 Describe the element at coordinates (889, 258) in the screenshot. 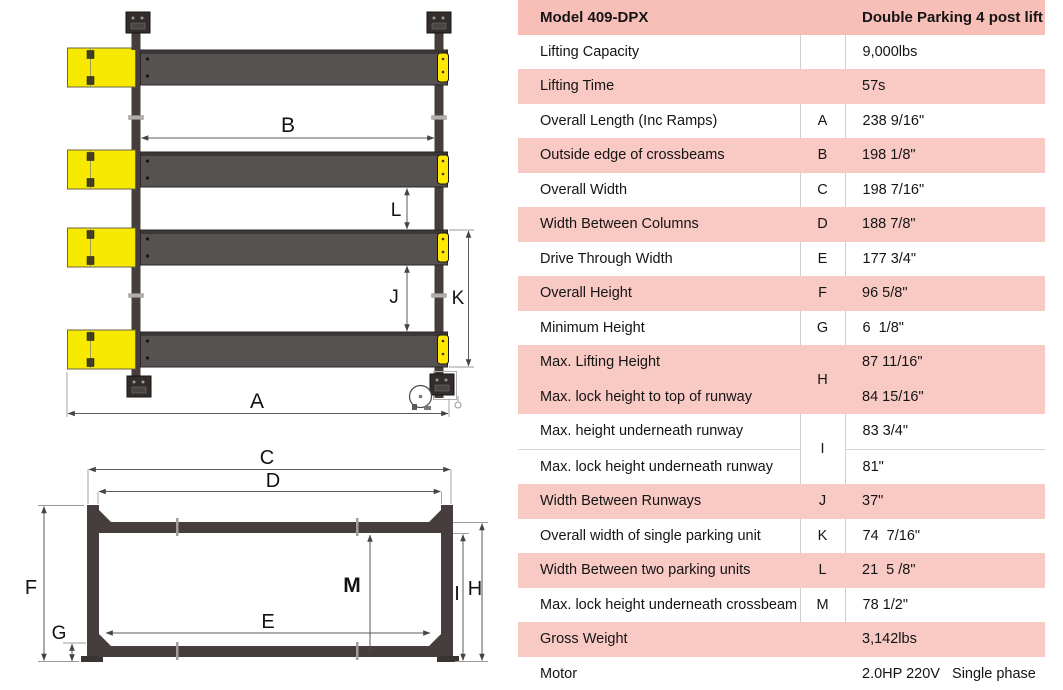

I see `spec-value: 177 3/4"` at that location.